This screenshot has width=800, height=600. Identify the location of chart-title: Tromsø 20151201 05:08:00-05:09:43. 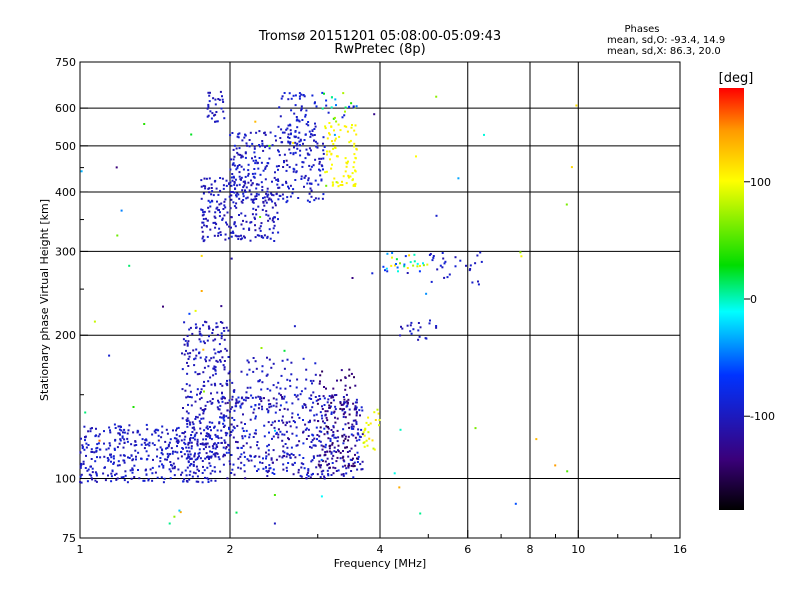
(379, 36).